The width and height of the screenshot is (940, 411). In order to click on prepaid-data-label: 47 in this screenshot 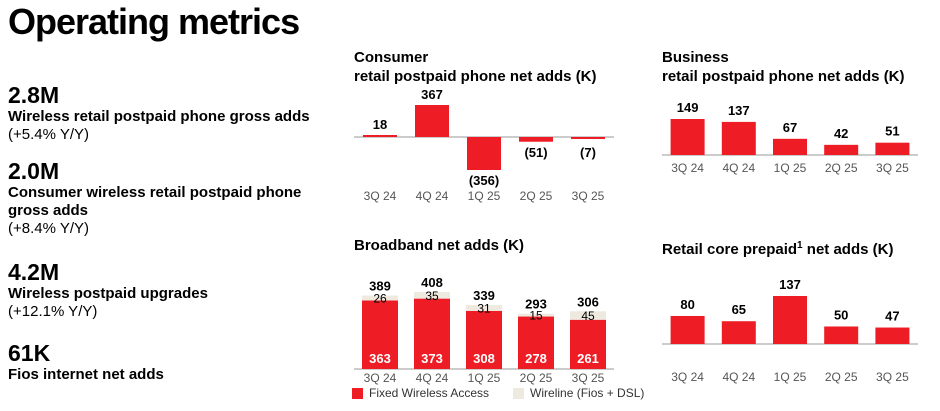, I will do `click(892, 316)`.